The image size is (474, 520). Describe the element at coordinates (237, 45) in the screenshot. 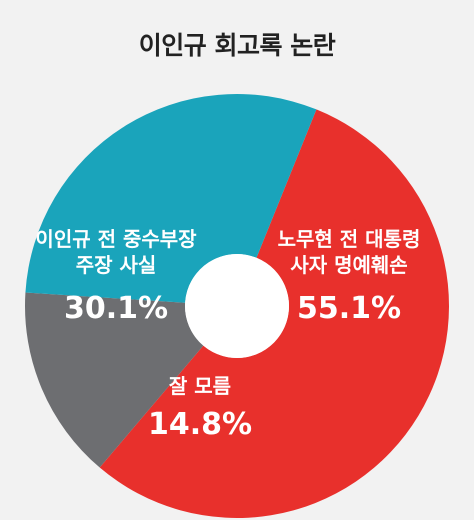

I see `chart-title: 이인규 회고록 논란` at that location.